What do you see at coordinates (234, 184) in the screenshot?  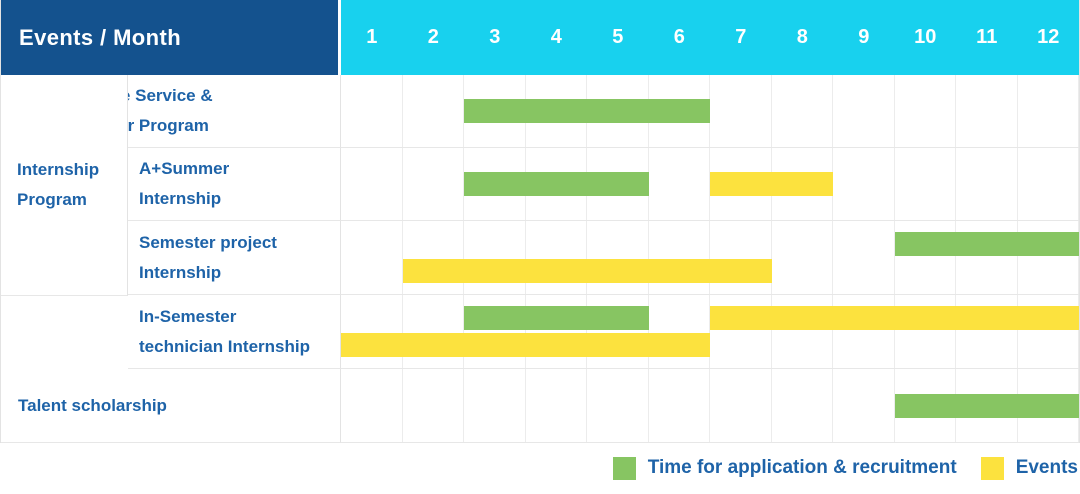 I see `row-label: A+Summer Internship` at bounding box center [234, 184].